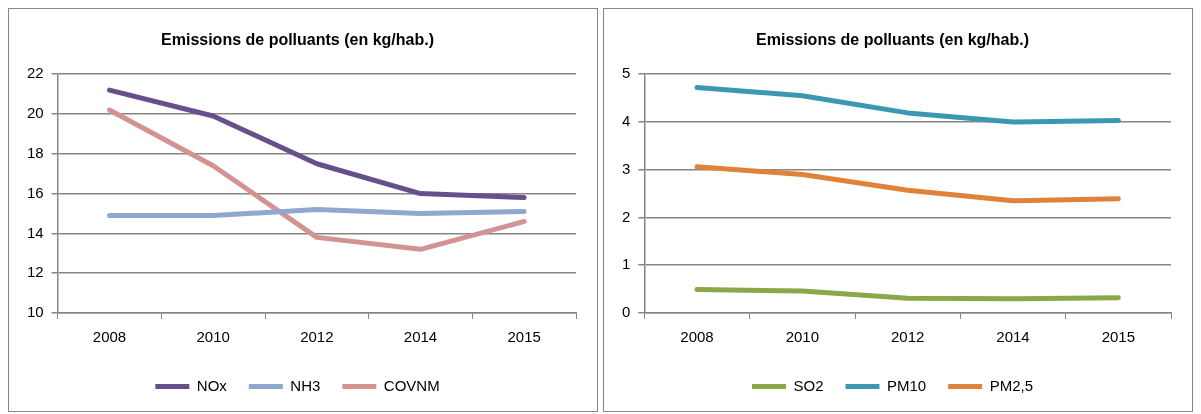  I want to click on y-tick-label: 22, so click(35, 73).